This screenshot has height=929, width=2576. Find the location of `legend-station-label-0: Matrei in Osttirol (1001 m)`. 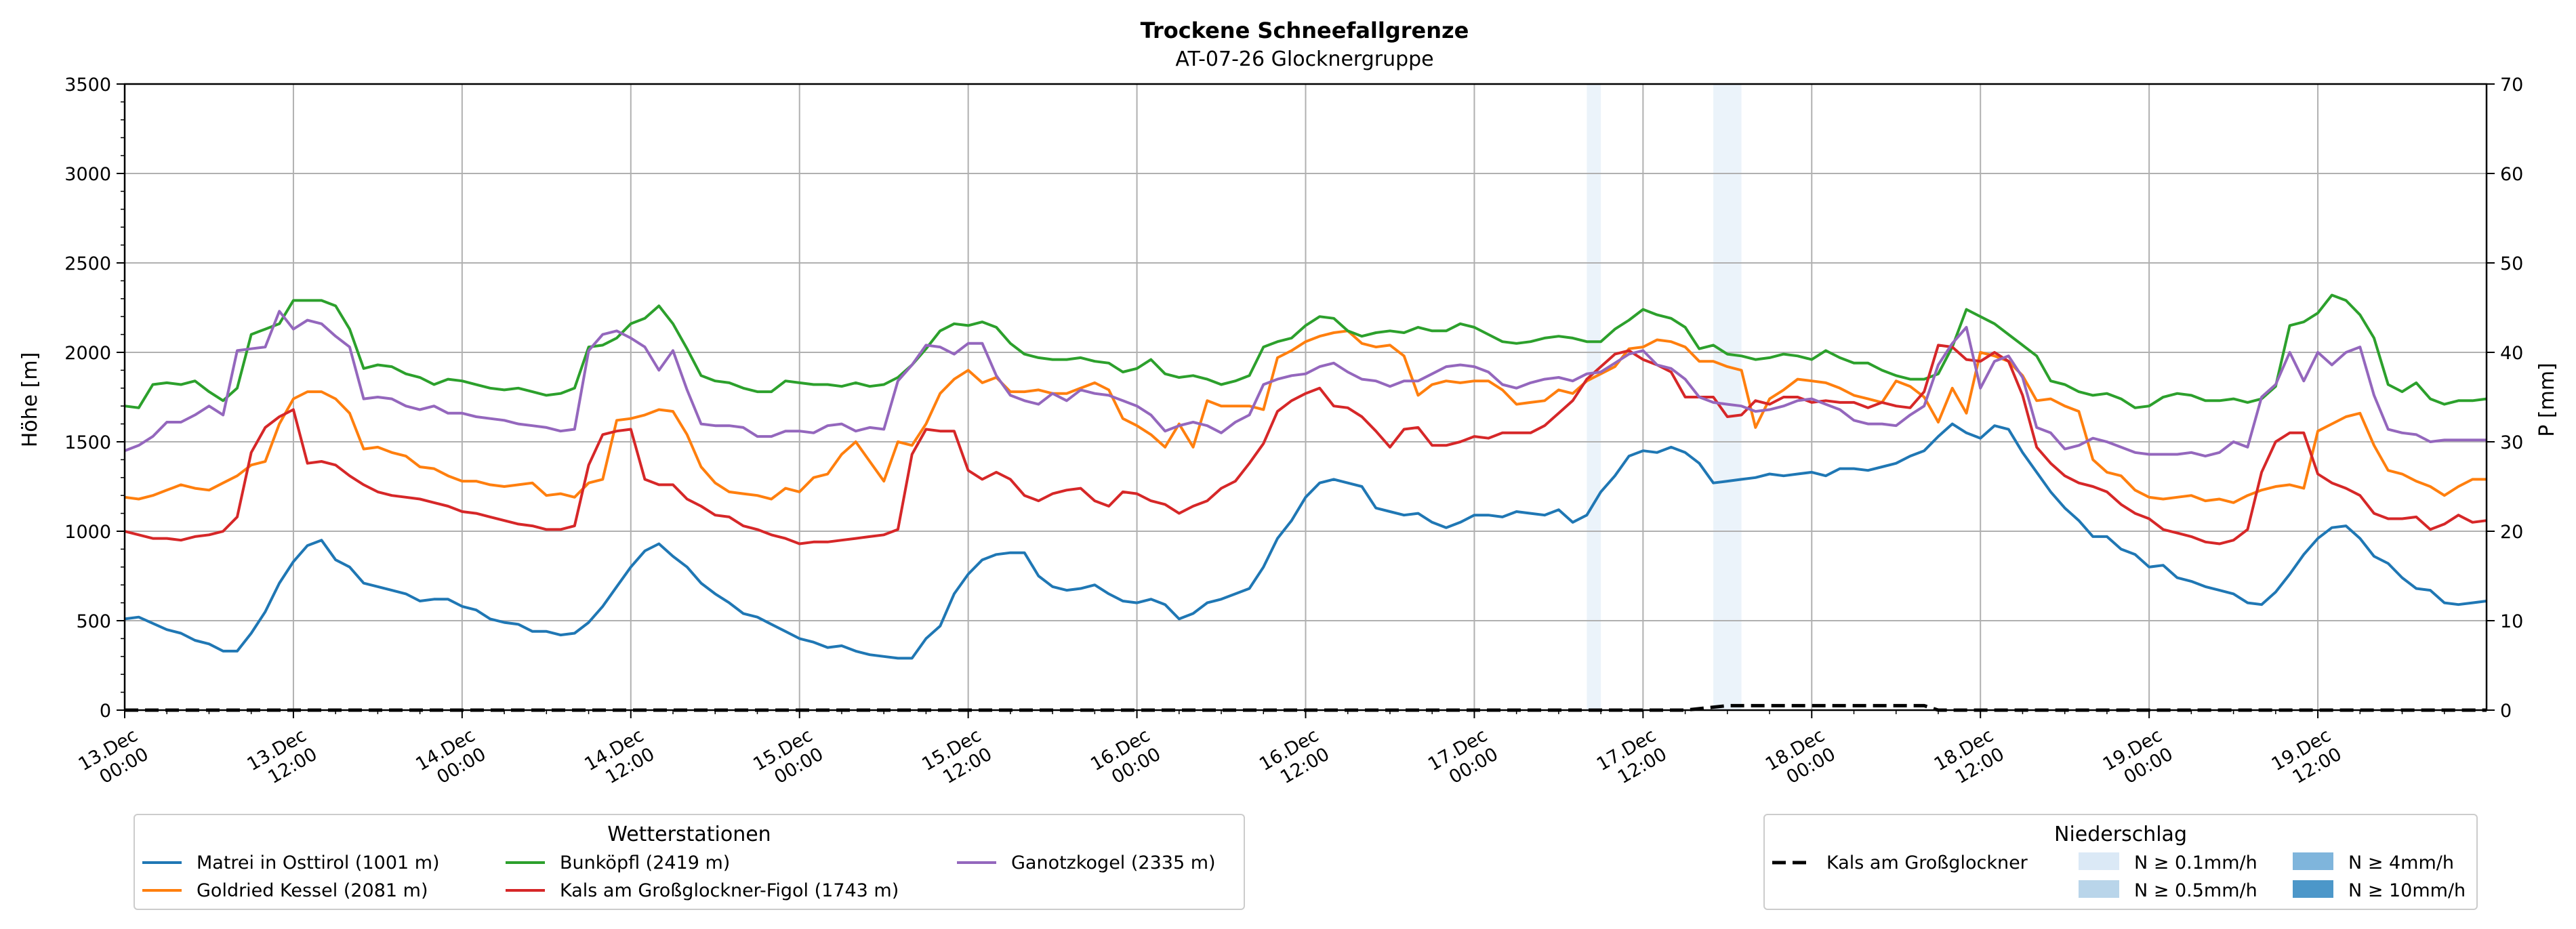

legend-station-label-0: Matrei in Osttirol (1001 m) is located at coordinates (319, 862).